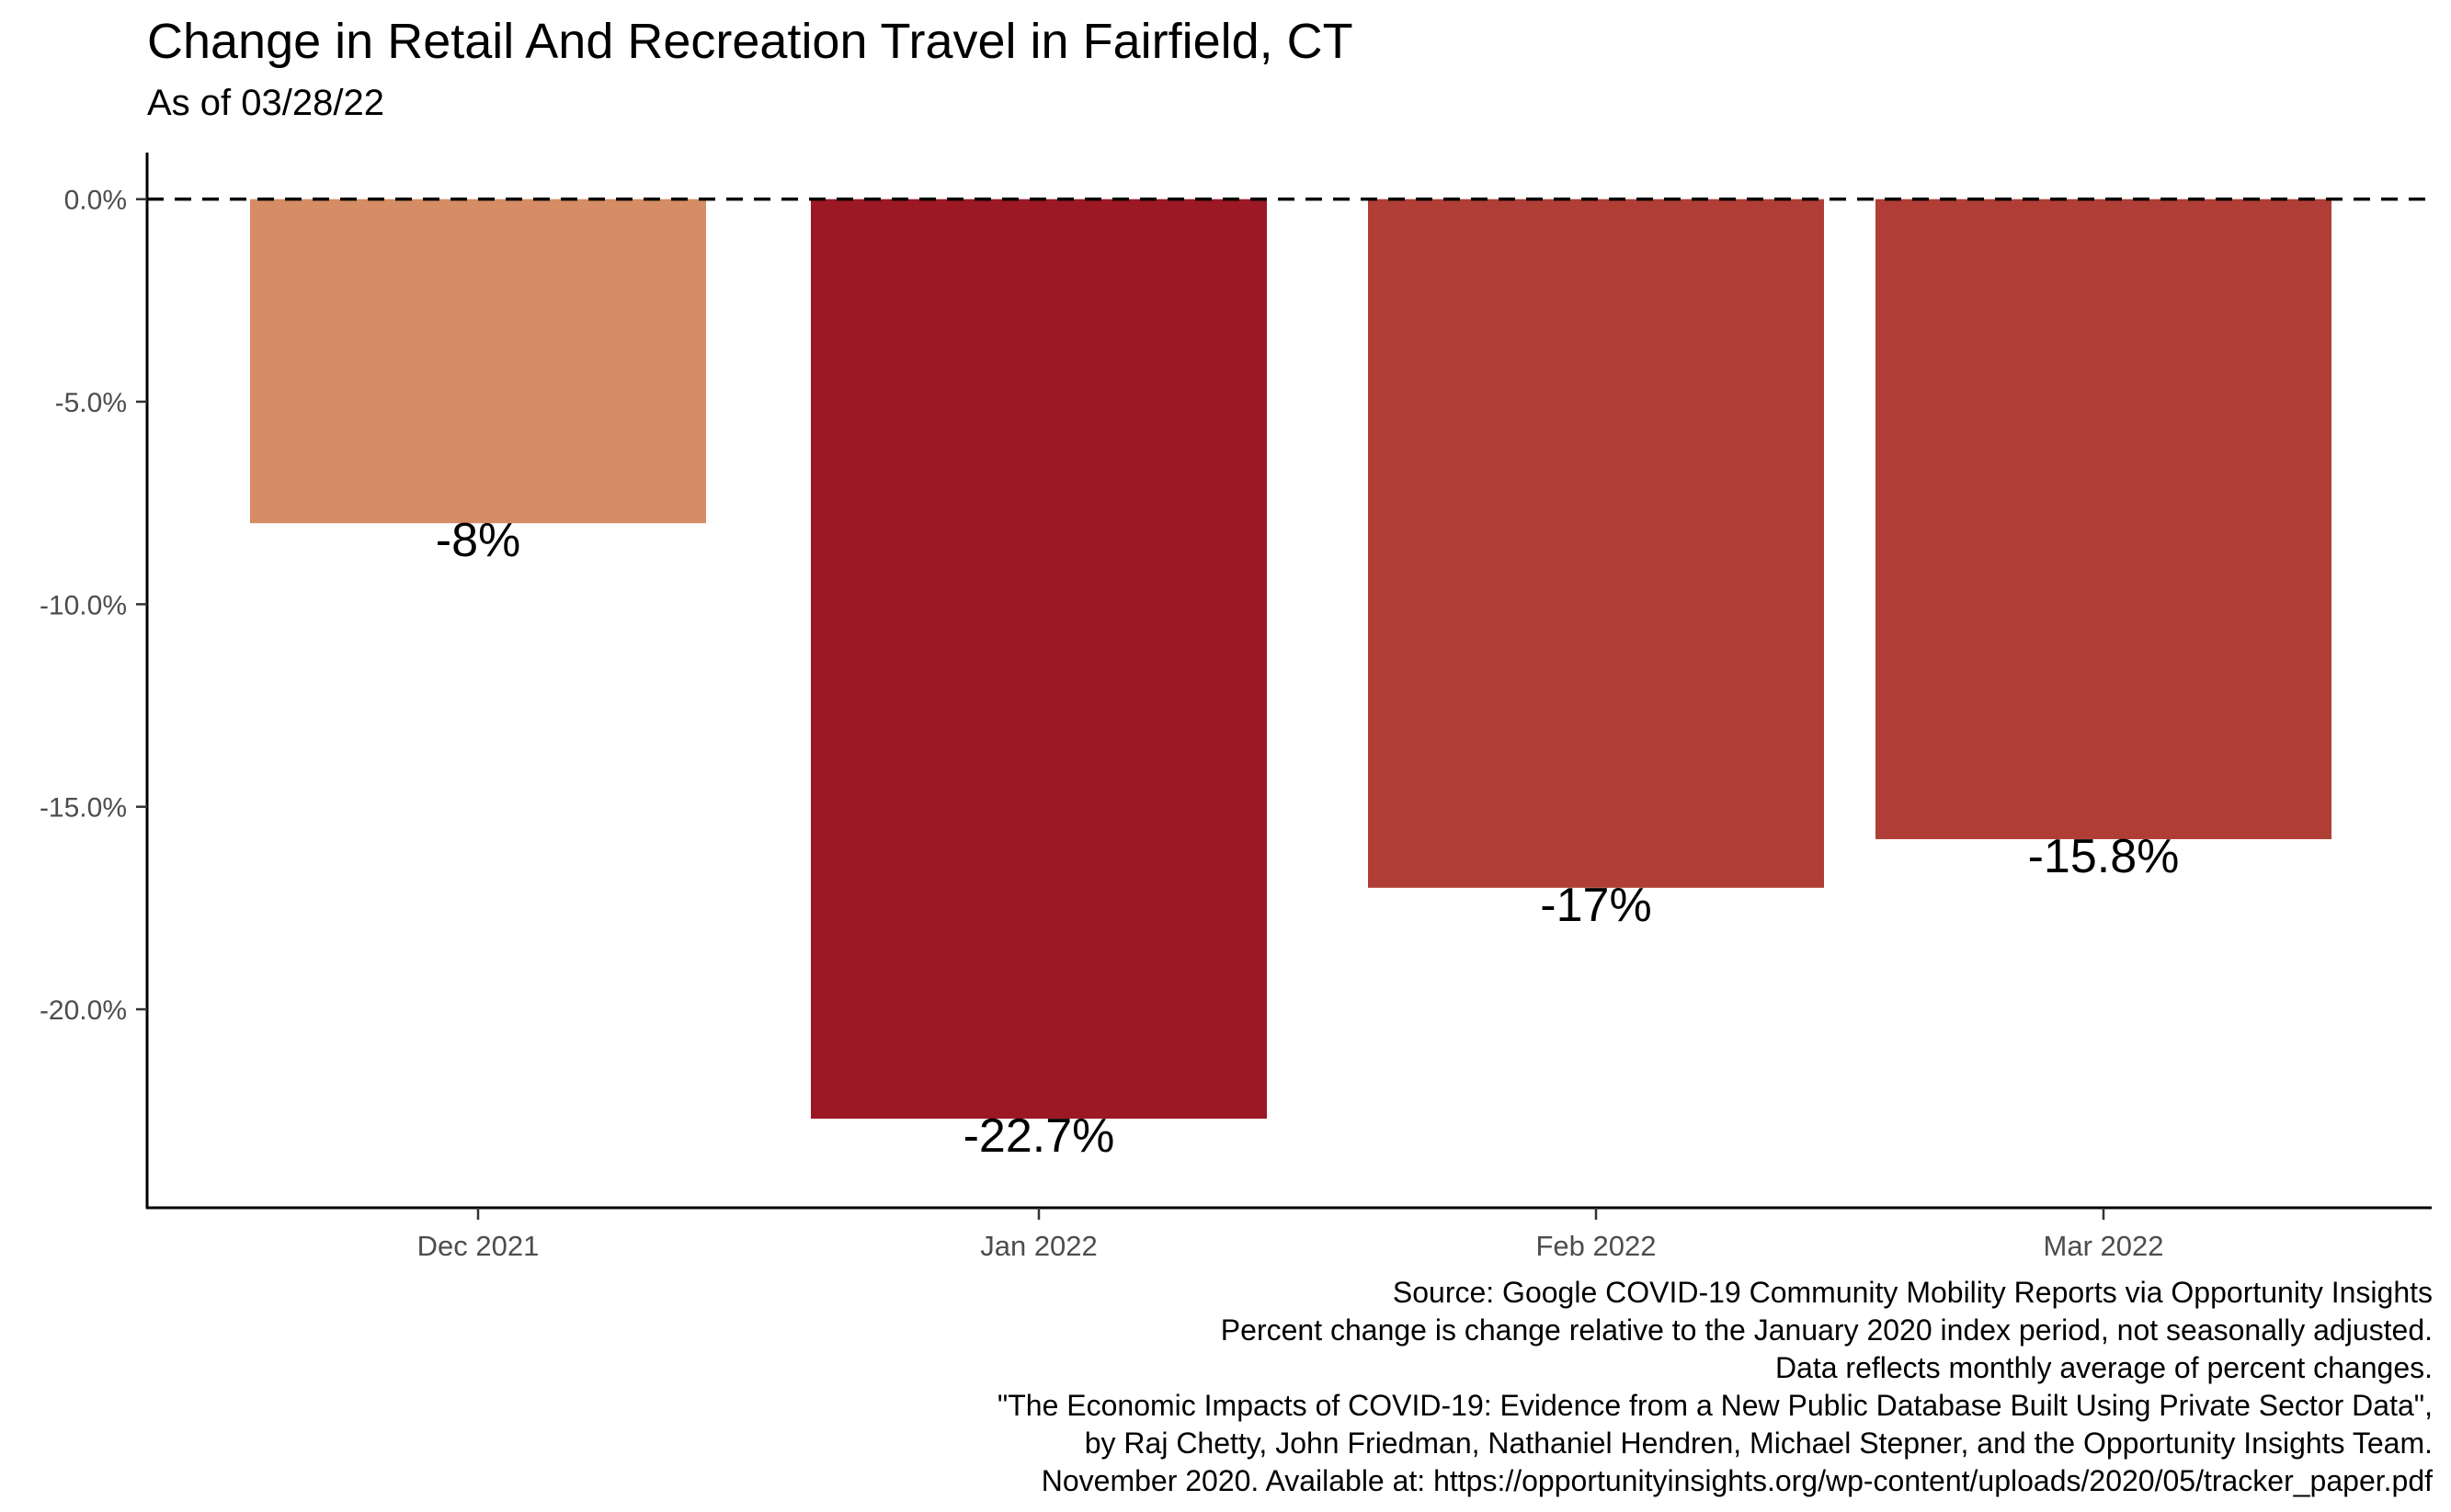 The height and width of the screenshot is (1512, 2451). Describe the element at coordinates (95, 201) in the screenshot. I see `y-tick-label: 0.0%` at that location.